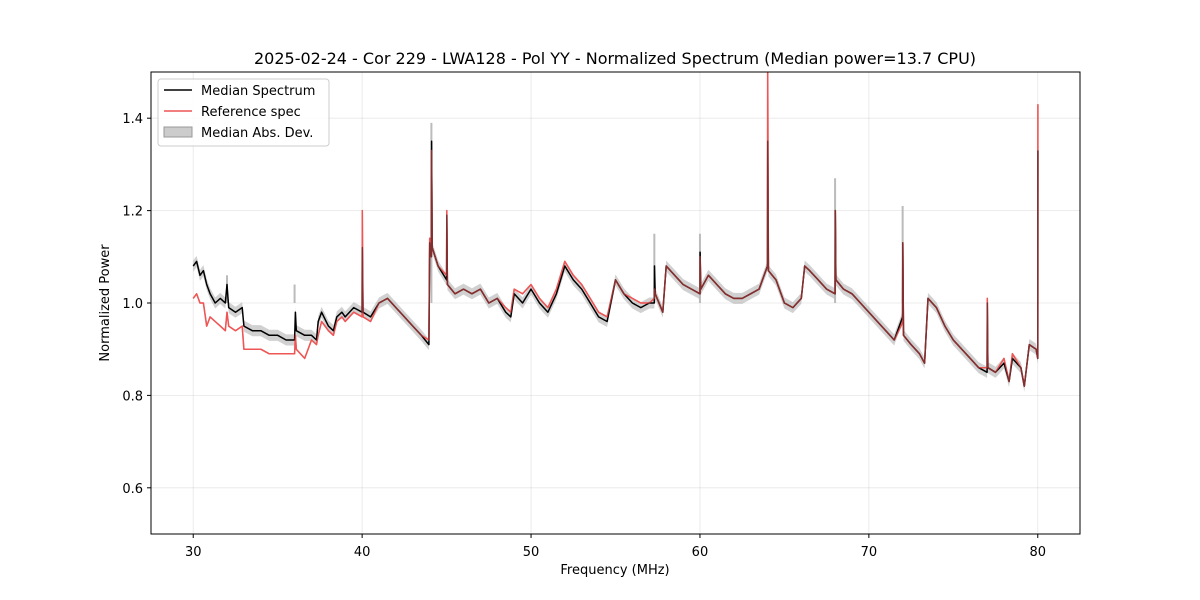 This screenshot has height=600, width=1200. What do you see at coordinates (132, 489) in the screenshot?
I see `y-tick-label: 0.6` at bounding box center [132, 489].